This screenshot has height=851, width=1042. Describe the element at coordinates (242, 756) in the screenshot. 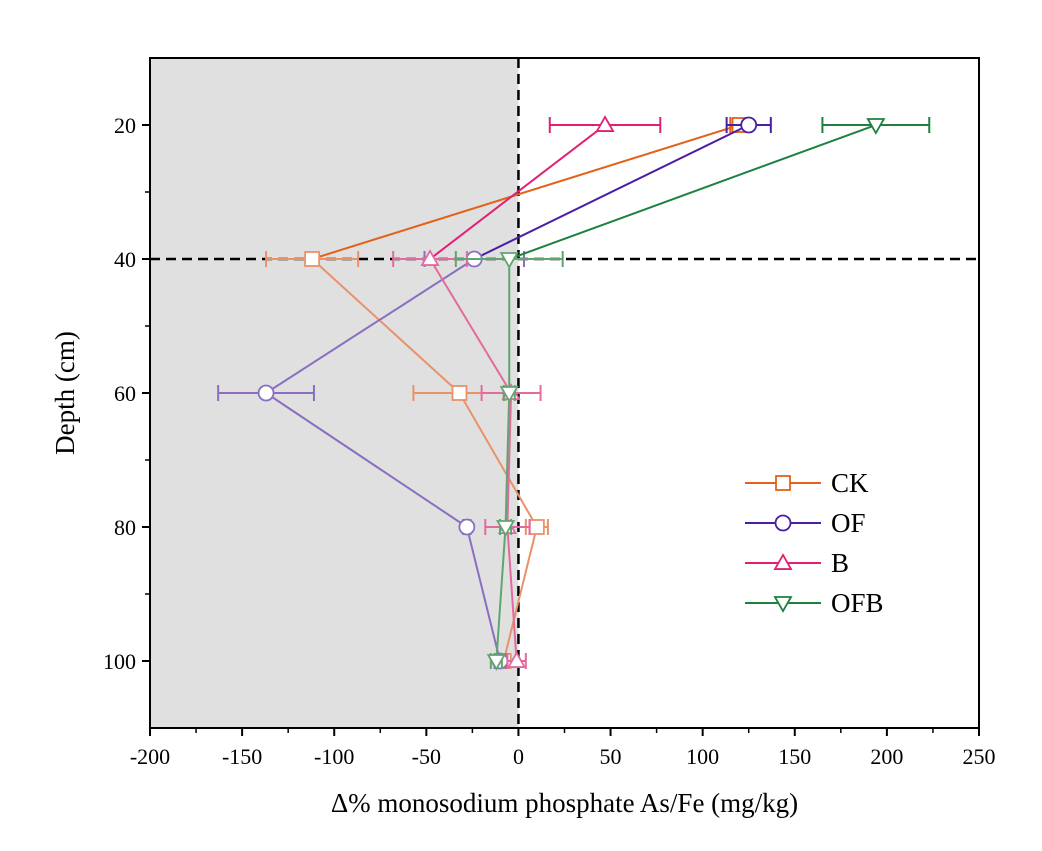

I see `x-tick-label: -150` at that location.